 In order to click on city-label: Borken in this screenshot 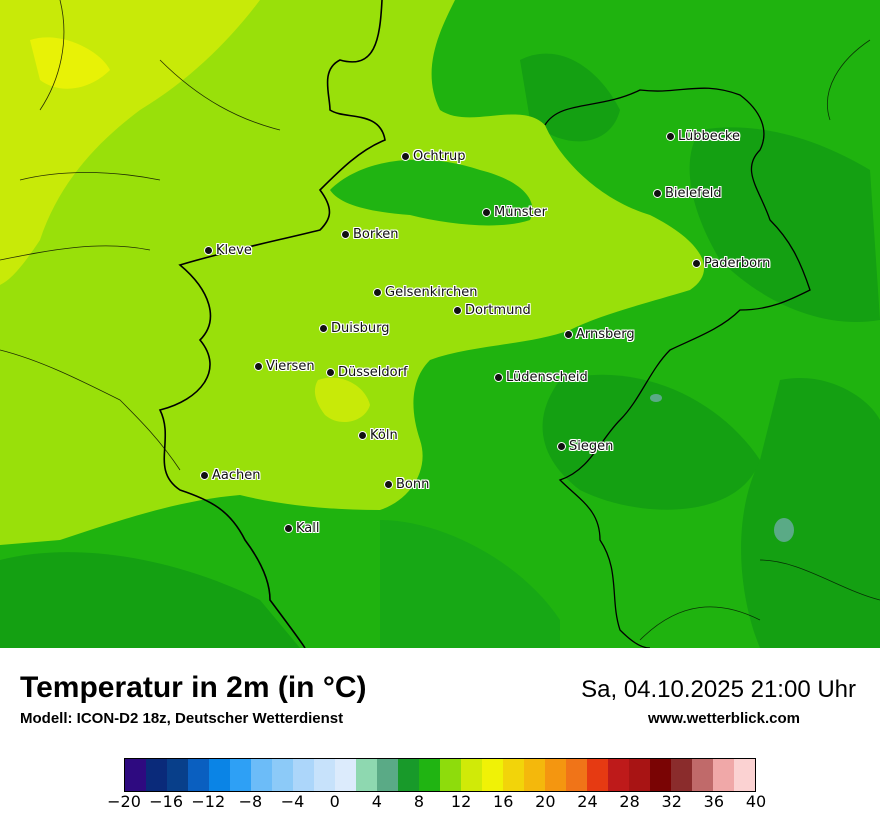, I will do `click(376, 234)`.